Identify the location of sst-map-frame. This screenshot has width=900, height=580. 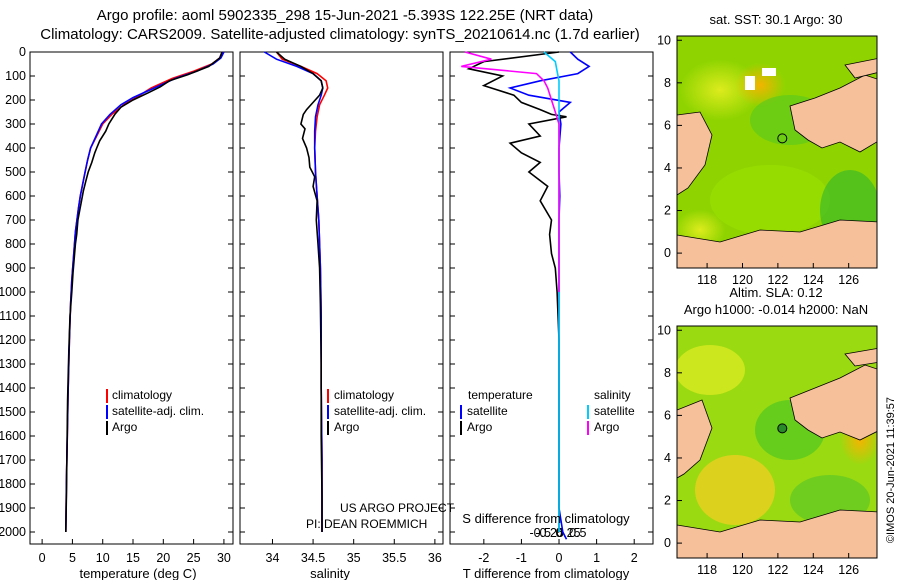
(777, 152).